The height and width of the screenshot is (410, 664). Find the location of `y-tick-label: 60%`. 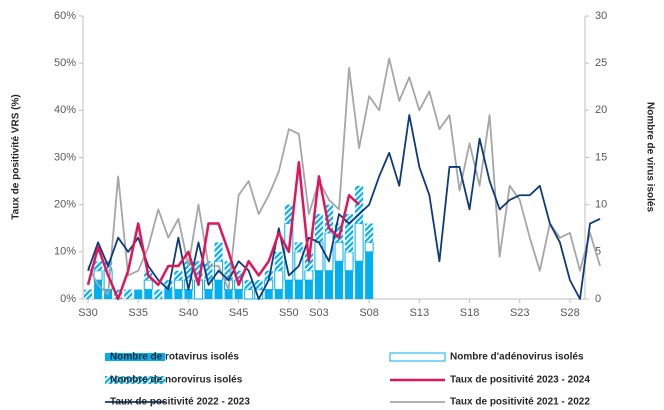

y-tick-label: 60% is located at coordinates (65, 16).